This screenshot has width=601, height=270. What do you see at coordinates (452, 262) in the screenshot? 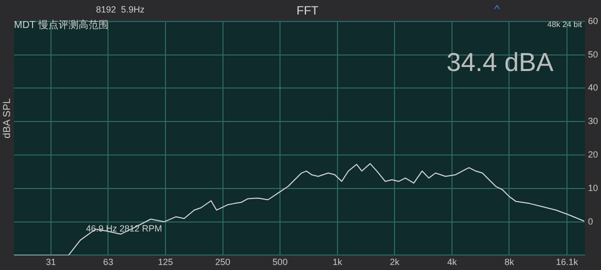
I see `x-tick-label: 4k` at bounding box center [452, 262].